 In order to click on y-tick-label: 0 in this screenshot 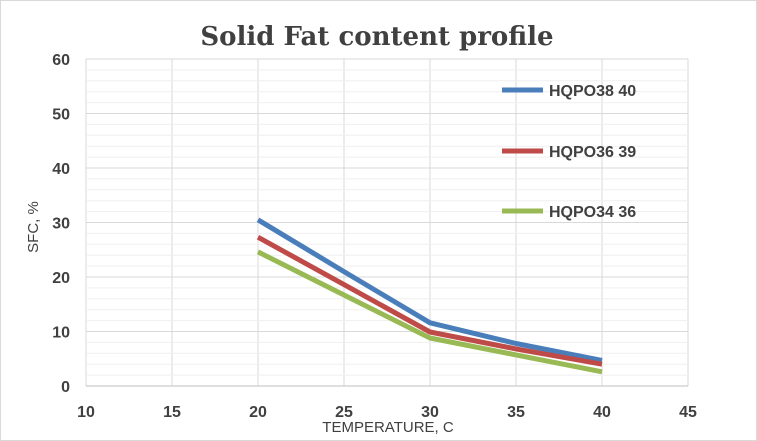, I will do `click(65, 387)`.